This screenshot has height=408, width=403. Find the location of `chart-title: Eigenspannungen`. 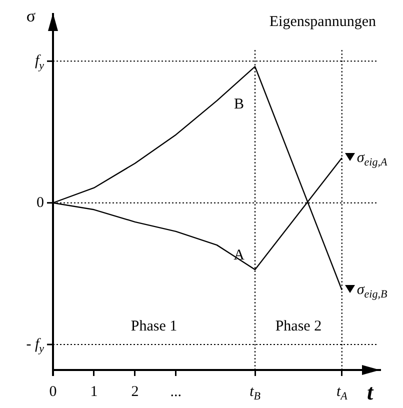

chart-title: Eigenspannungen is located at coordinates (322, 22).